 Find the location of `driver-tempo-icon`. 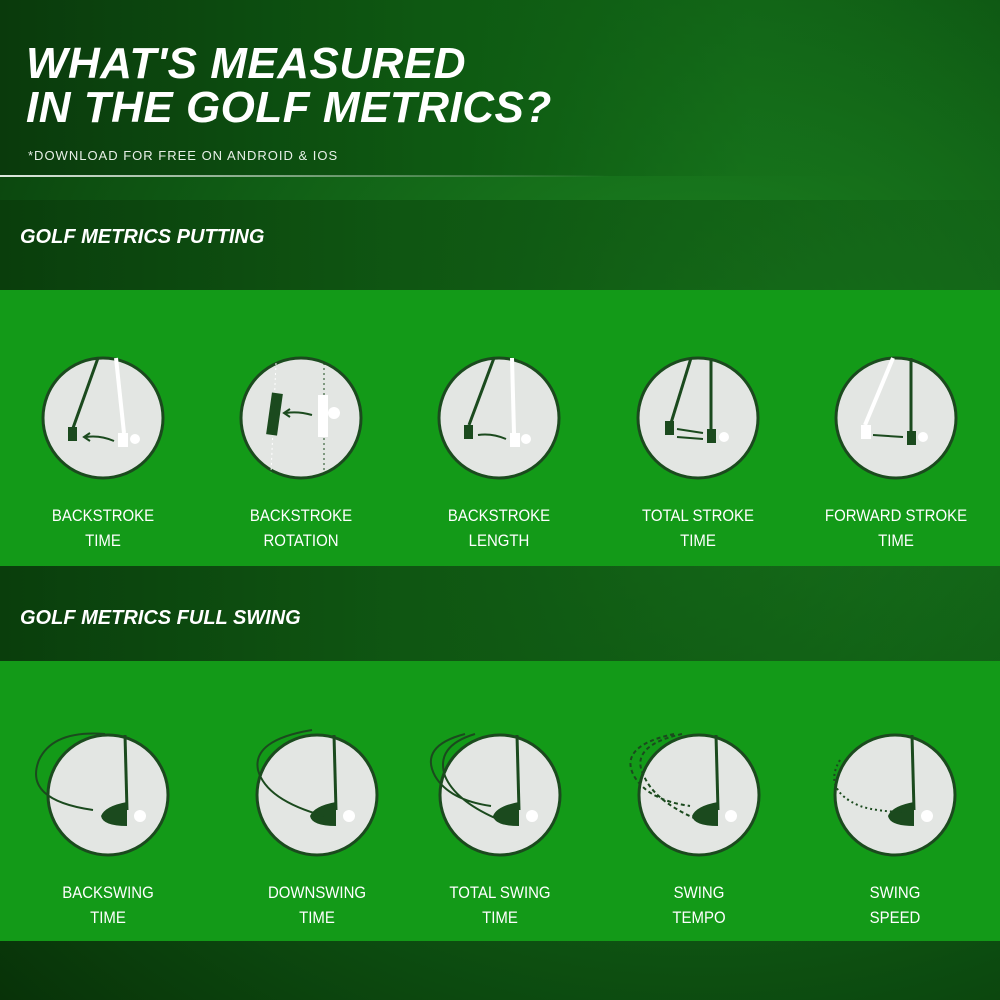

driver-tempo-icon is located at coordinates (695, 795).